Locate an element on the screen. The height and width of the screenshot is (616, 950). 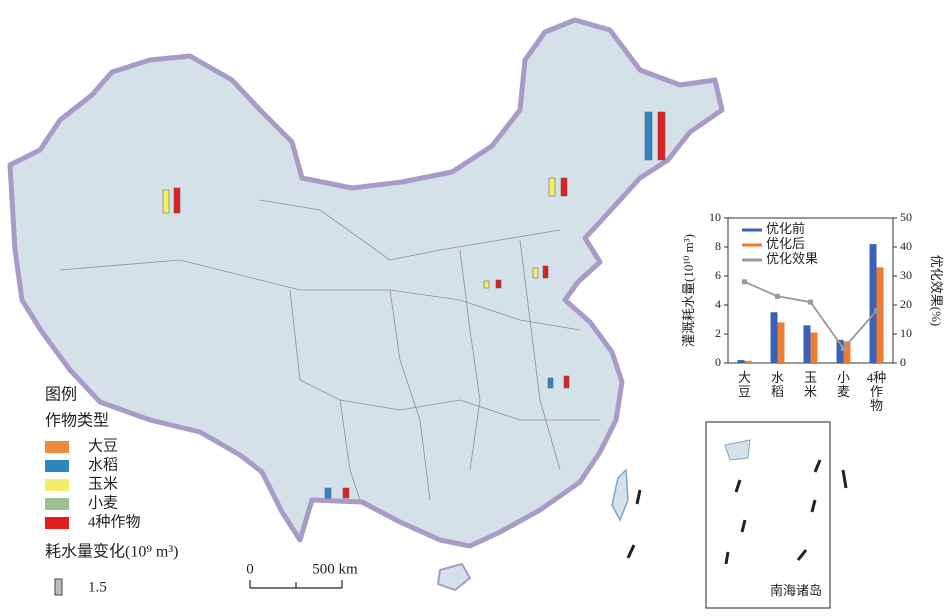
legend-label: 4种作物 is located at coordinates (114, 521).